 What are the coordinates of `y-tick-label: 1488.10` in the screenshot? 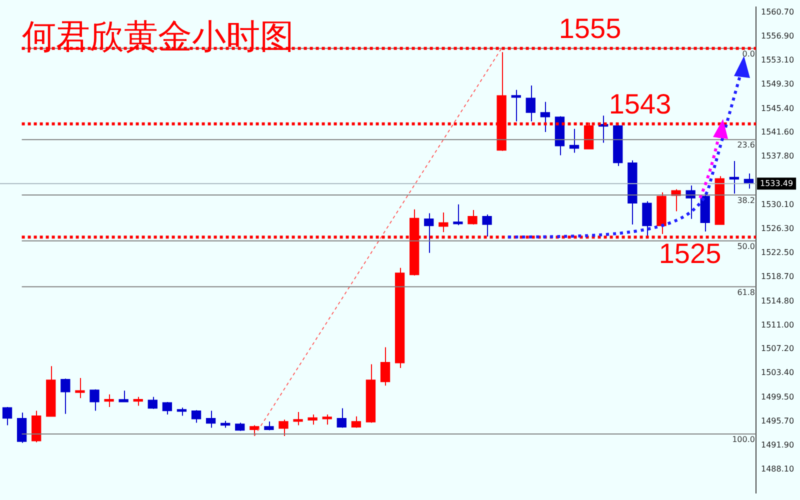 It's located at (777, 469).